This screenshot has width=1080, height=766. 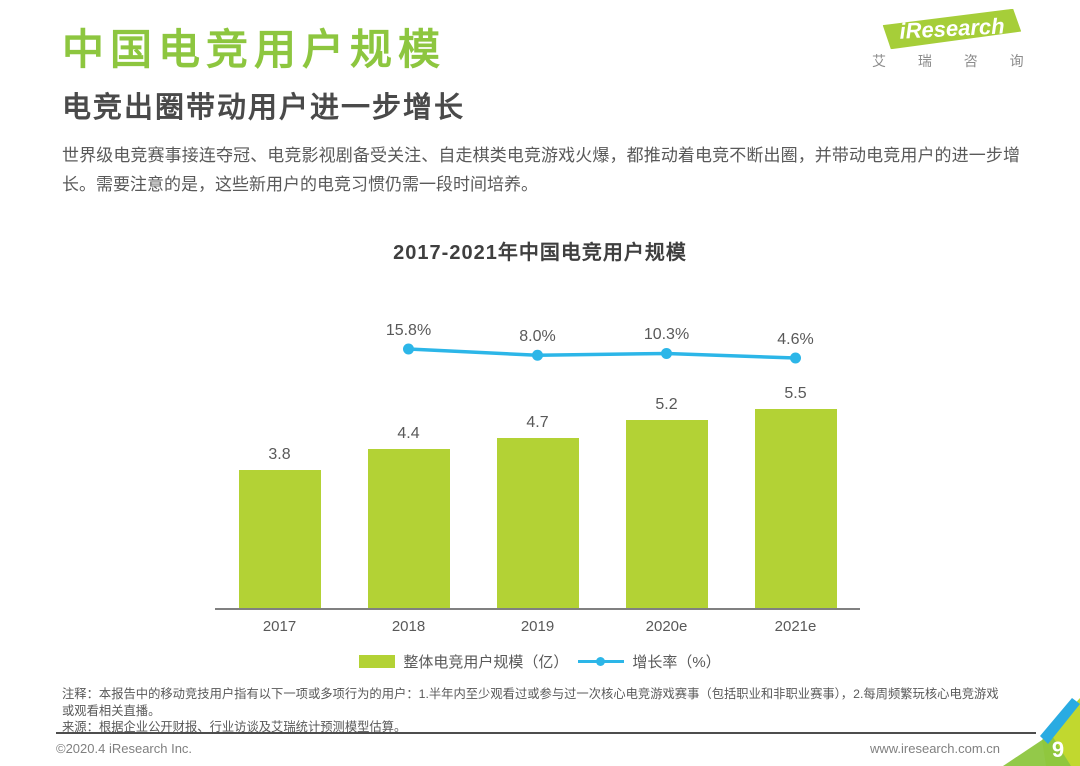 What do you see at coordinates (666, 626) in the screenshot?
I see `x-axis-label-2020e: 2020e` at bounding box center [666, 626].